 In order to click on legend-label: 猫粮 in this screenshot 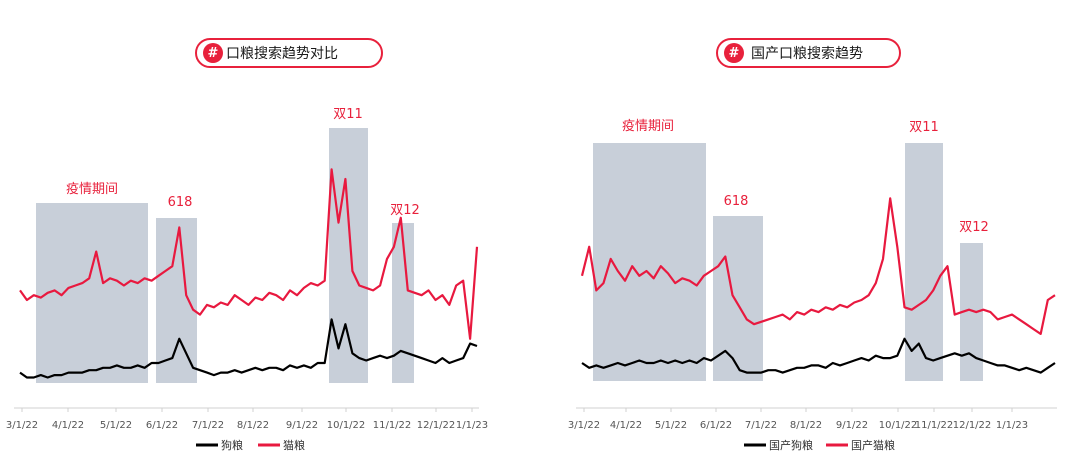, I will do `click(294, 445)`.